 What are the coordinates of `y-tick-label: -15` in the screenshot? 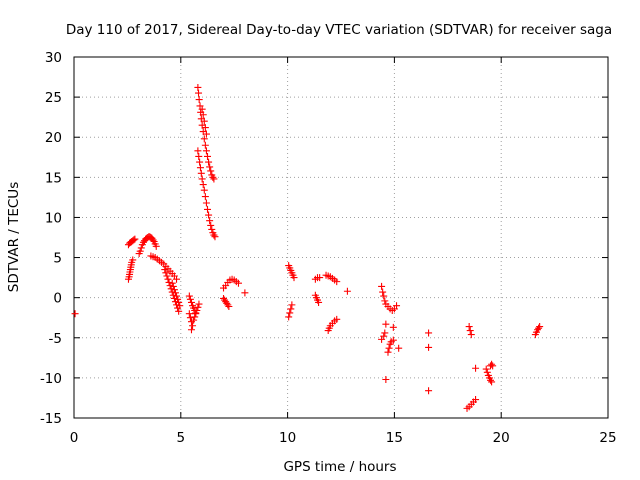 It's located at (51, 419).